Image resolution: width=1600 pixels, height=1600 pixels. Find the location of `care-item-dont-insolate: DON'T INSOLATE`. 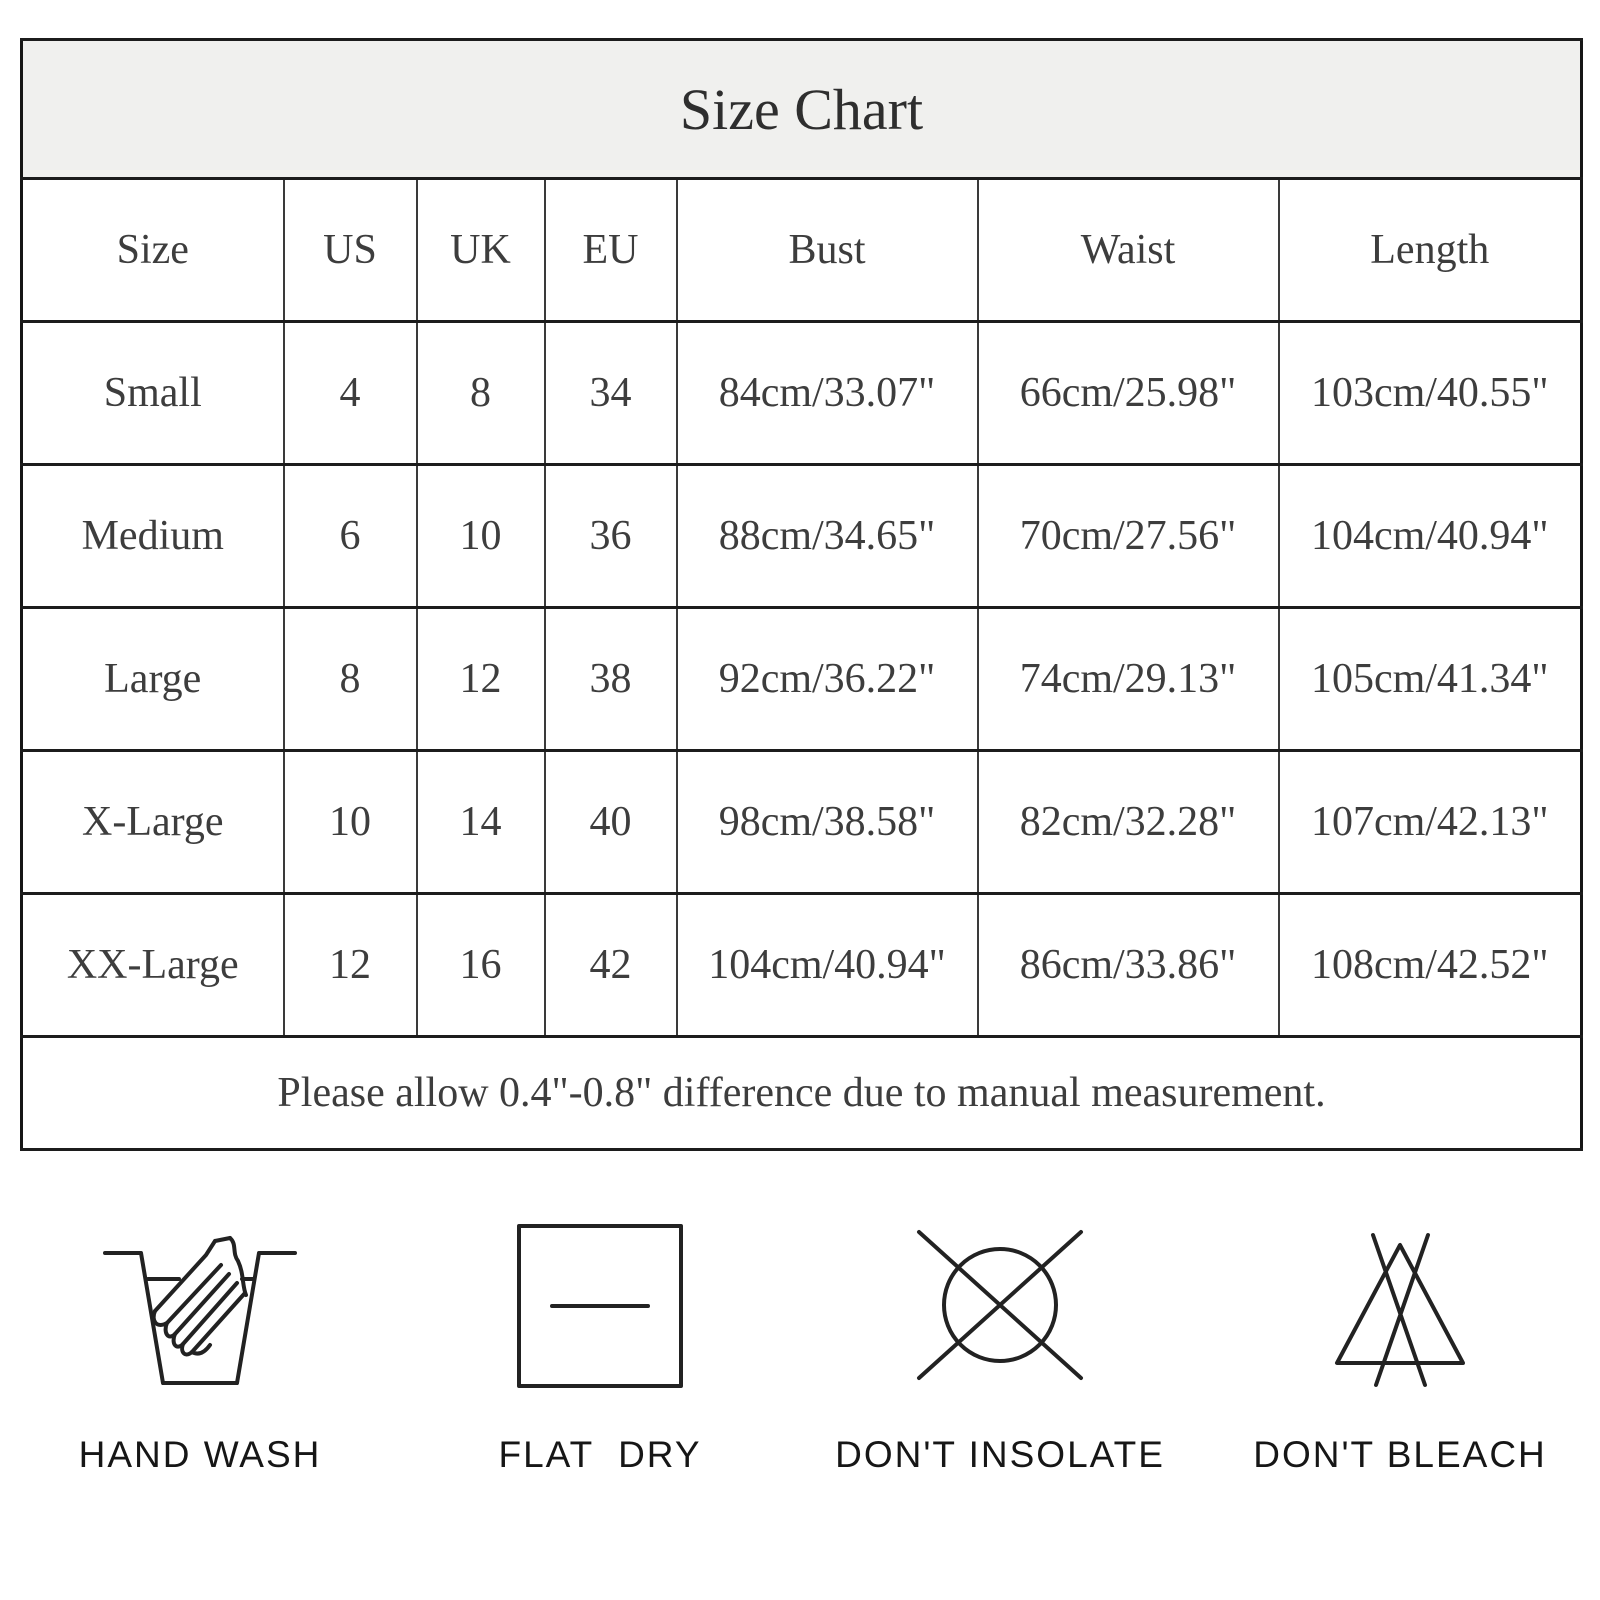

care-item-dont-insolate: DON'T INSOLATE is located at coordinates (1000, 1330).